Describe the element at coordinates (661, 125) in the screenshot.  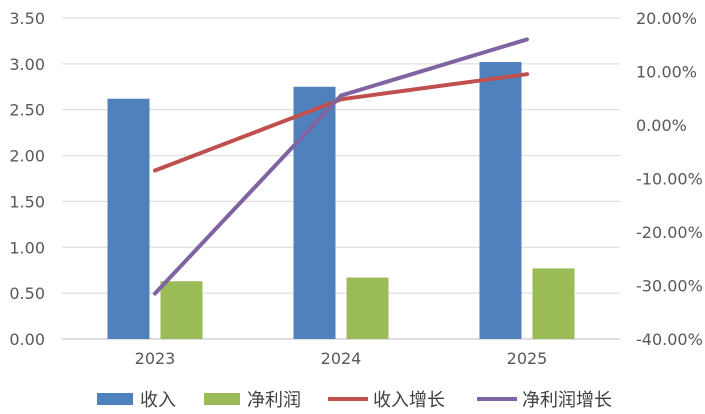
I see `right-tick-label: 0.00%` at that location.